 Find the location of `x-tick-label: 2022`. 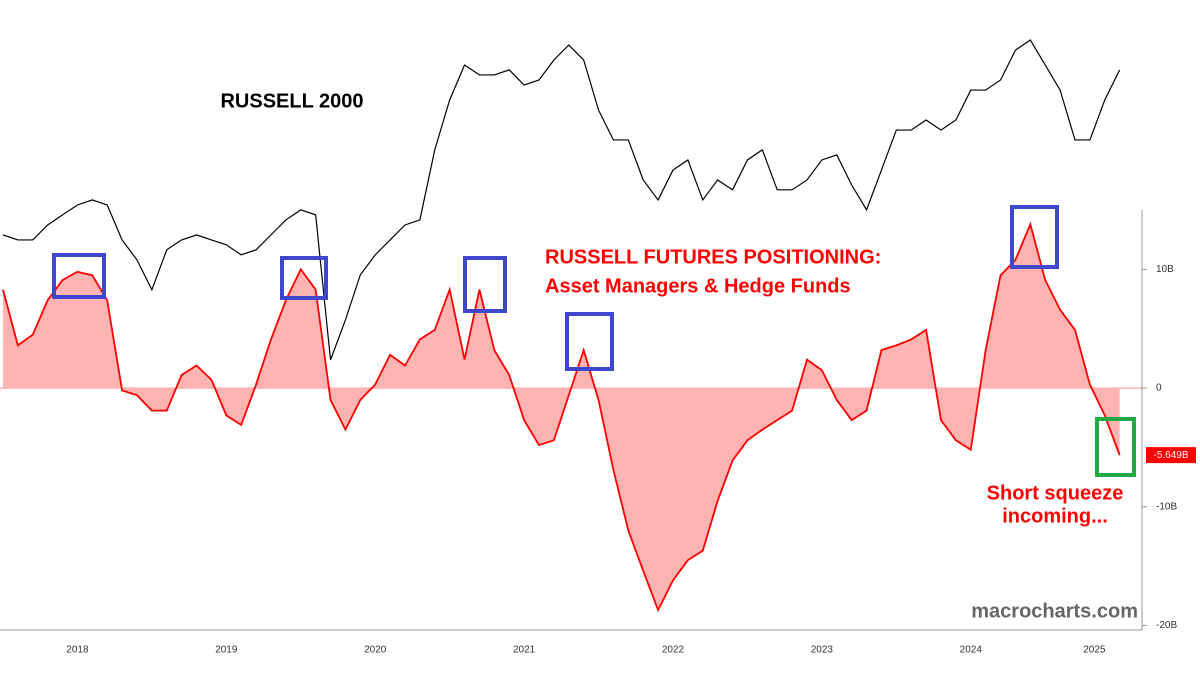

x-tick-label: 2022 is located at coordinates (673, 650).